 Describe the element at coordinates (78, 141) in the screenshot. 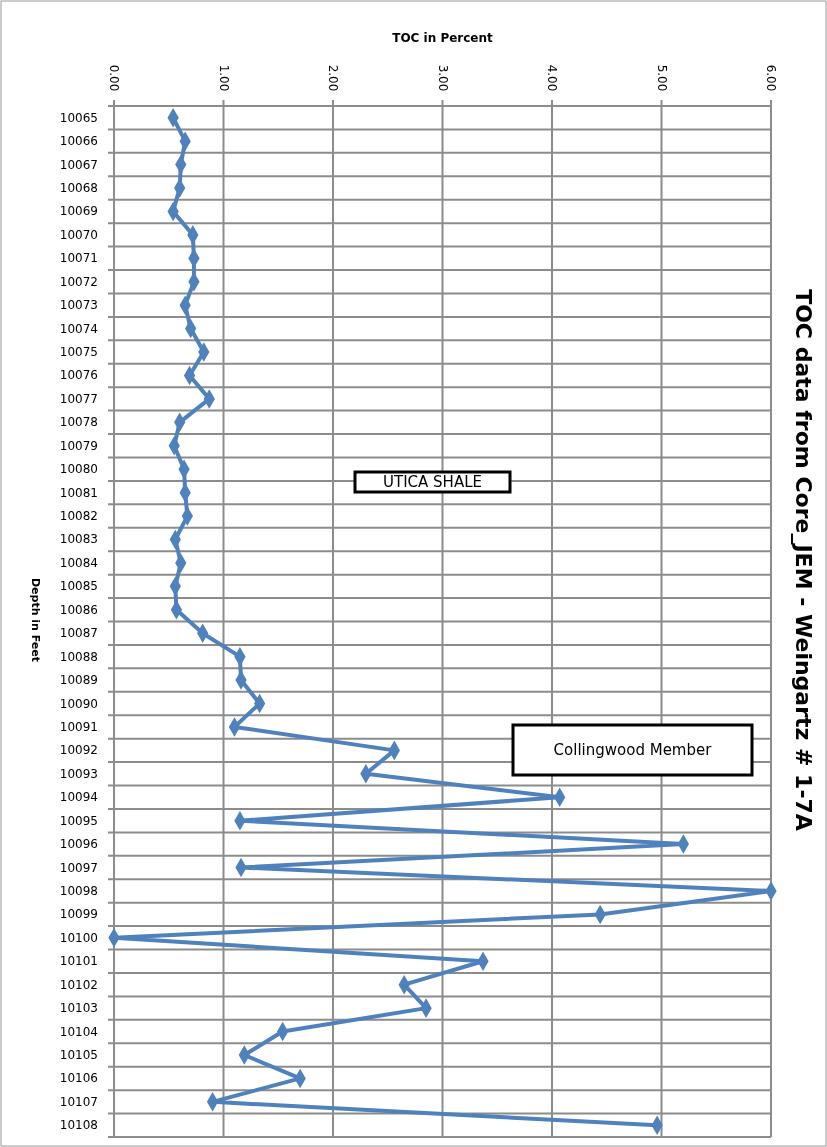

I see `y-tick-label: 10066` at that location.